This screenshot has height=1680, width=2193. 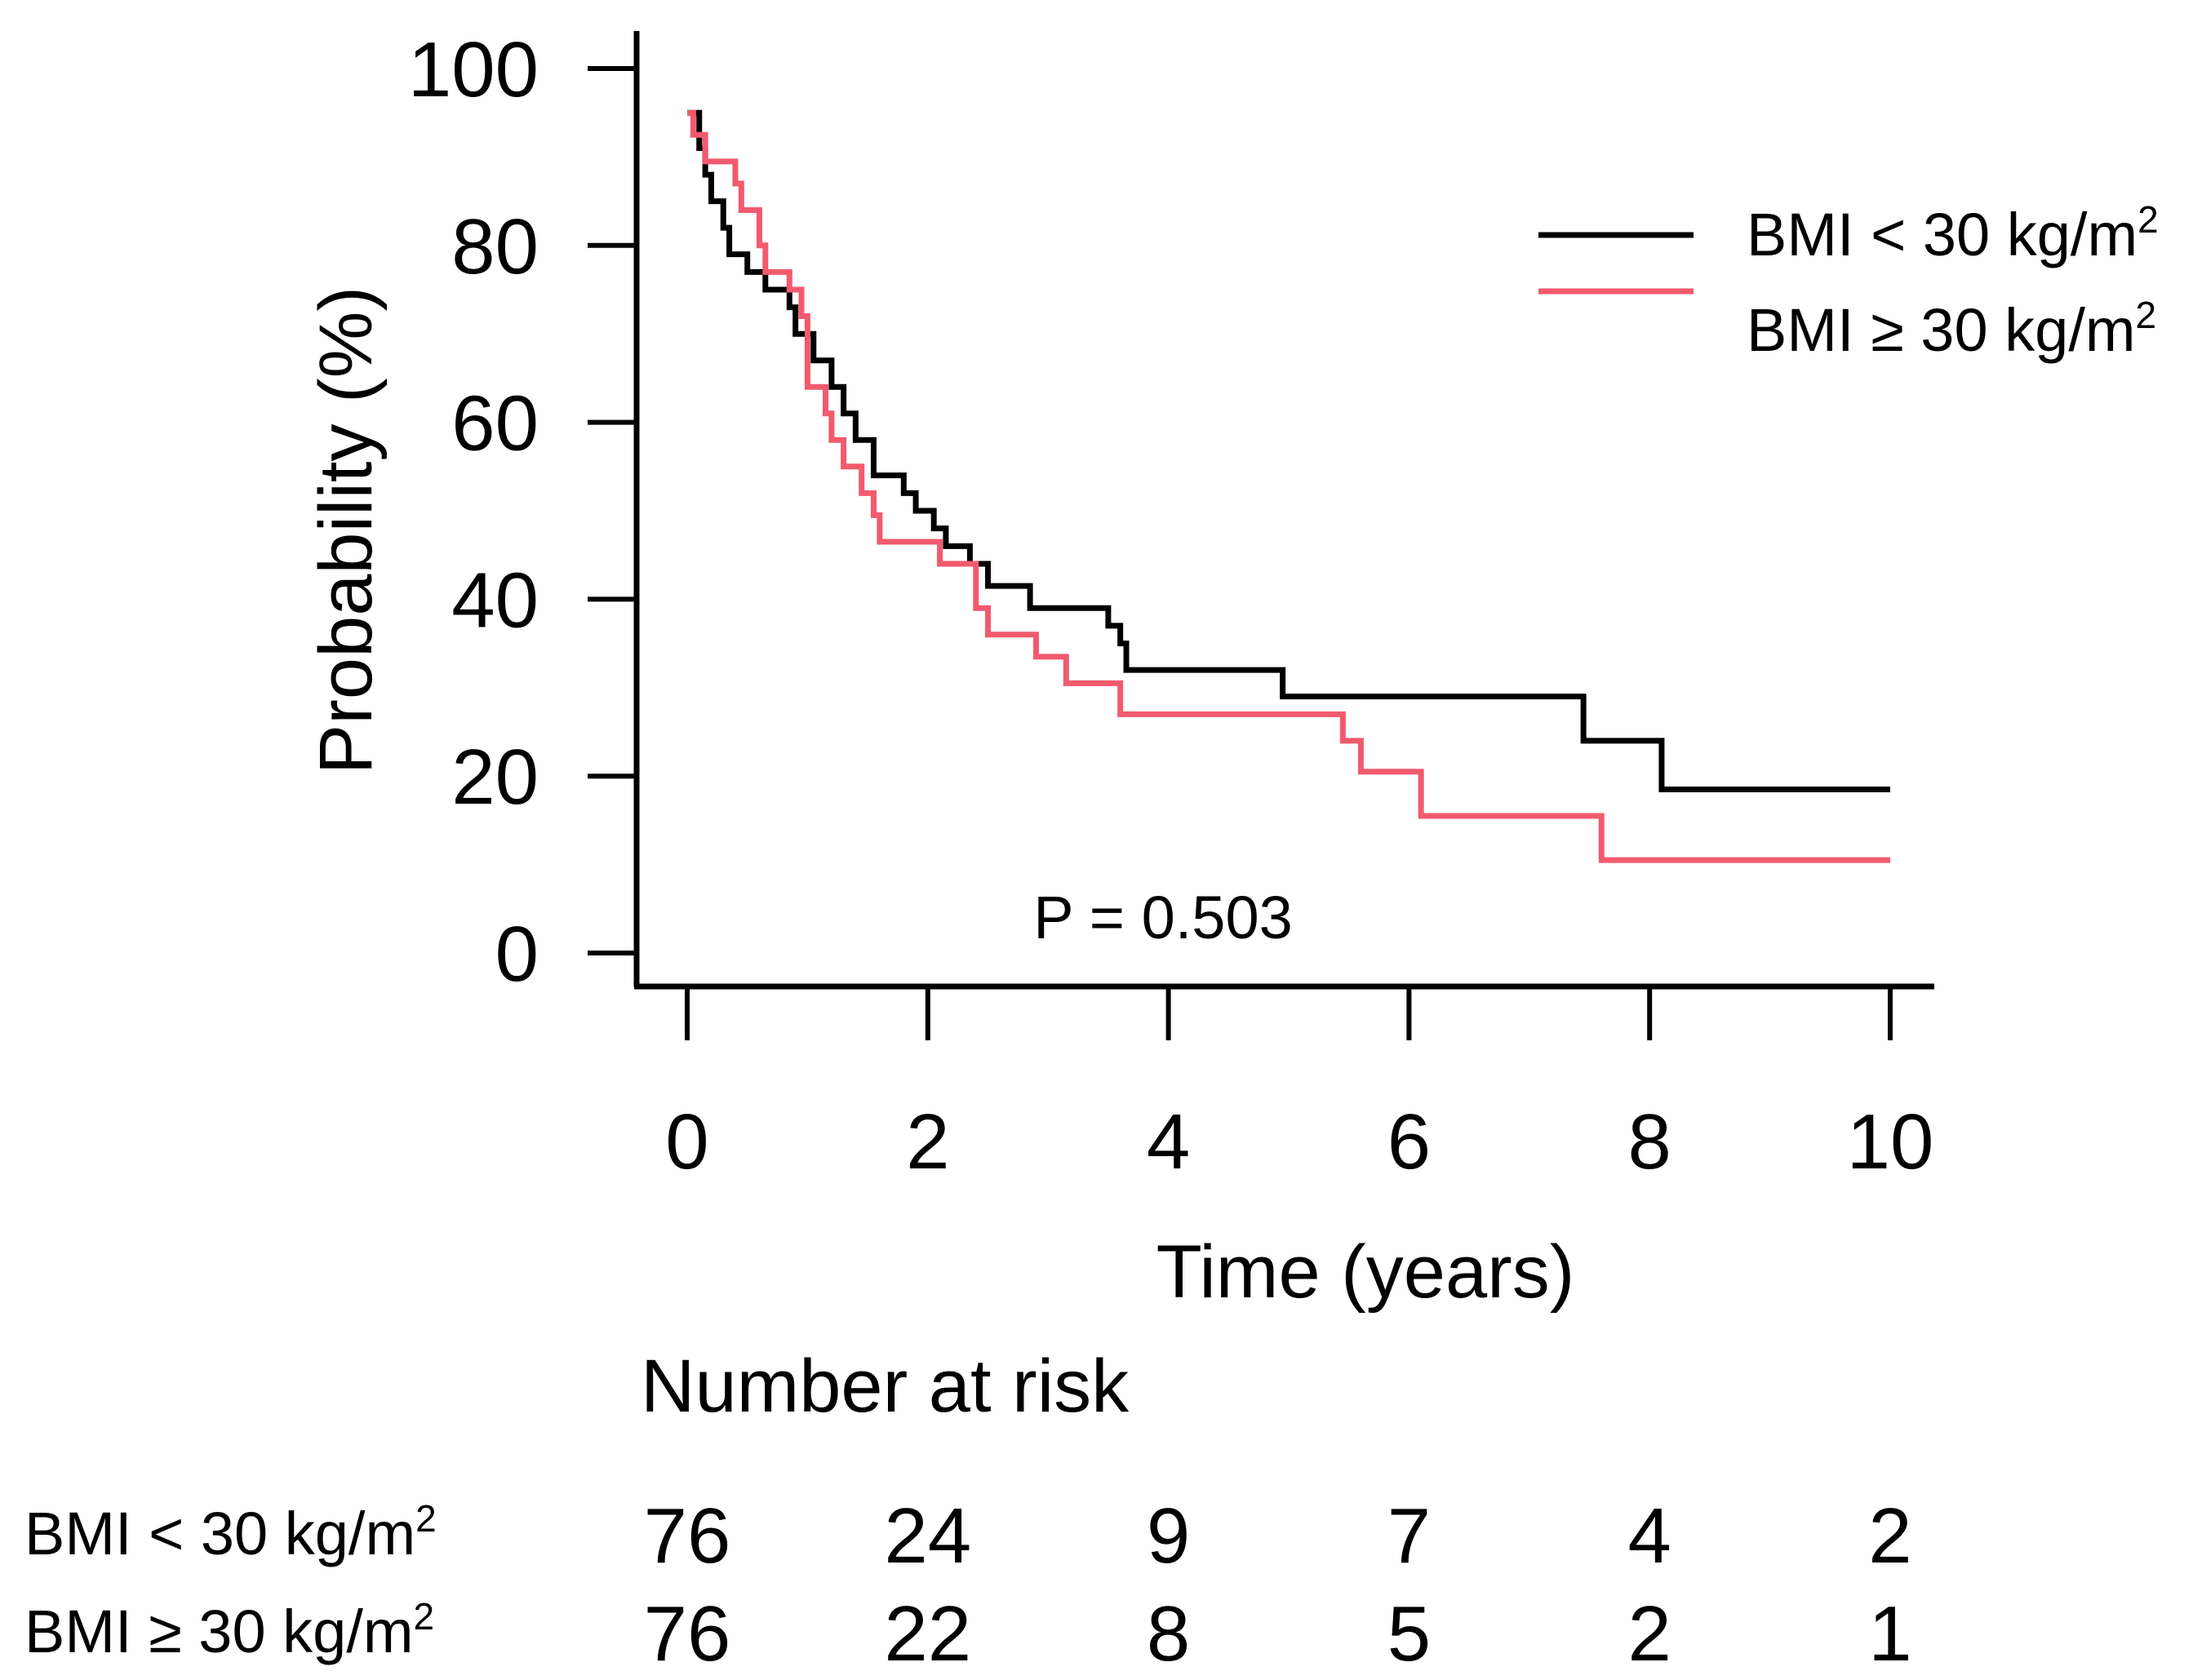 What do you see at coordinates (229, 1630) in the screenshot?
I see `risk-row-label-2: BMI ≥ 30 kg/m2` at bounding box center [229, 1630].